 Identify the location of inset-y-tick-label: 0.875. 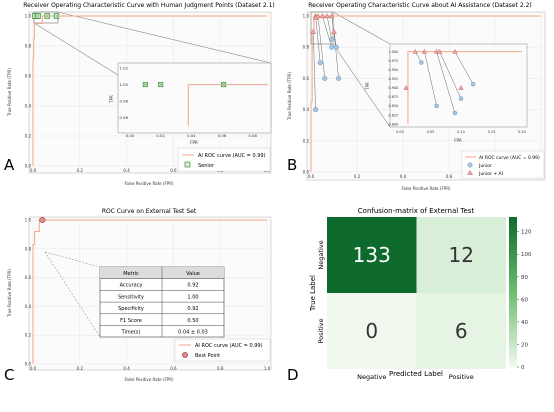
(393, 97).